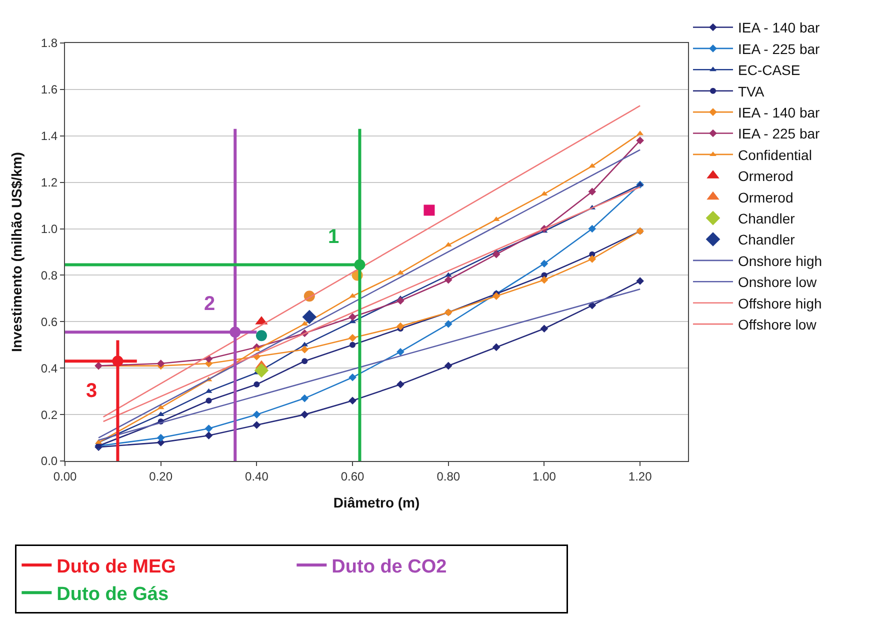 The width and height of the screenshot is (876, 626). What do you see at coordinates (49, 229) in the screenshot?
I see `y-tick-label: 1.0` at bounding box center [49, 229].